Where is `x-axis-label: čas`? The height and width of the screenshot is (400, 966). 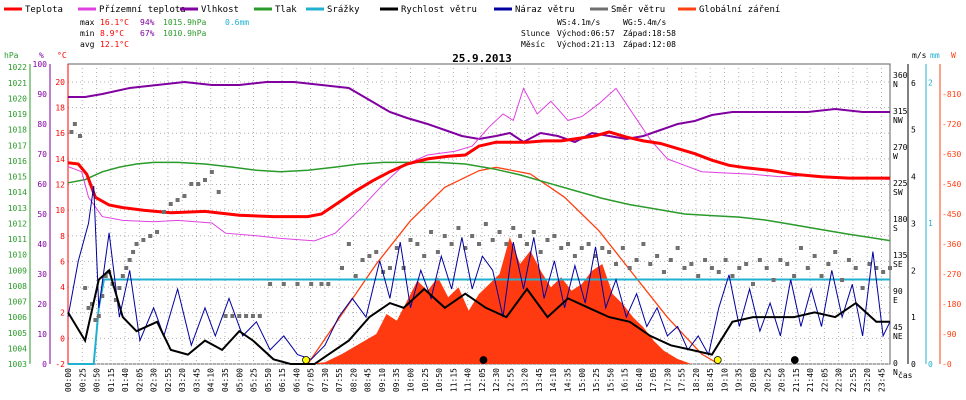 x-axis-label: čas is located at coordinates (905, 375).